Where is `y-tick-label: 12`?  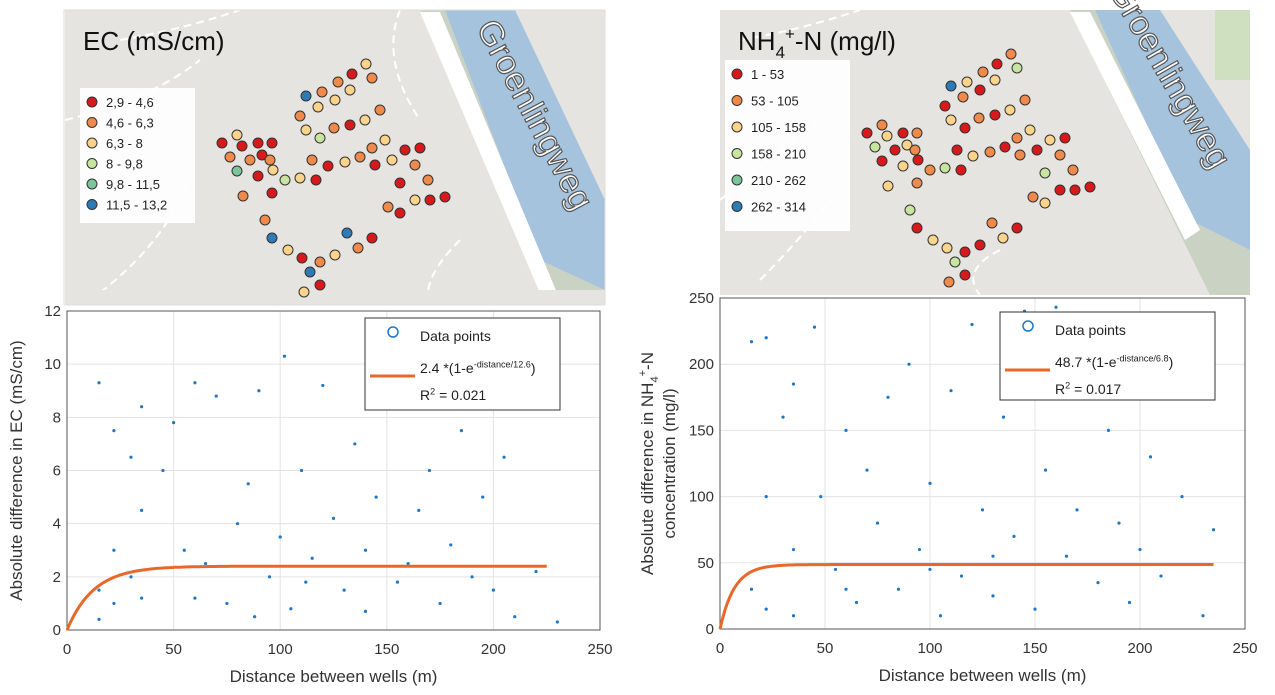
y-tick-label: 12 is located at coordinates (52, 311).